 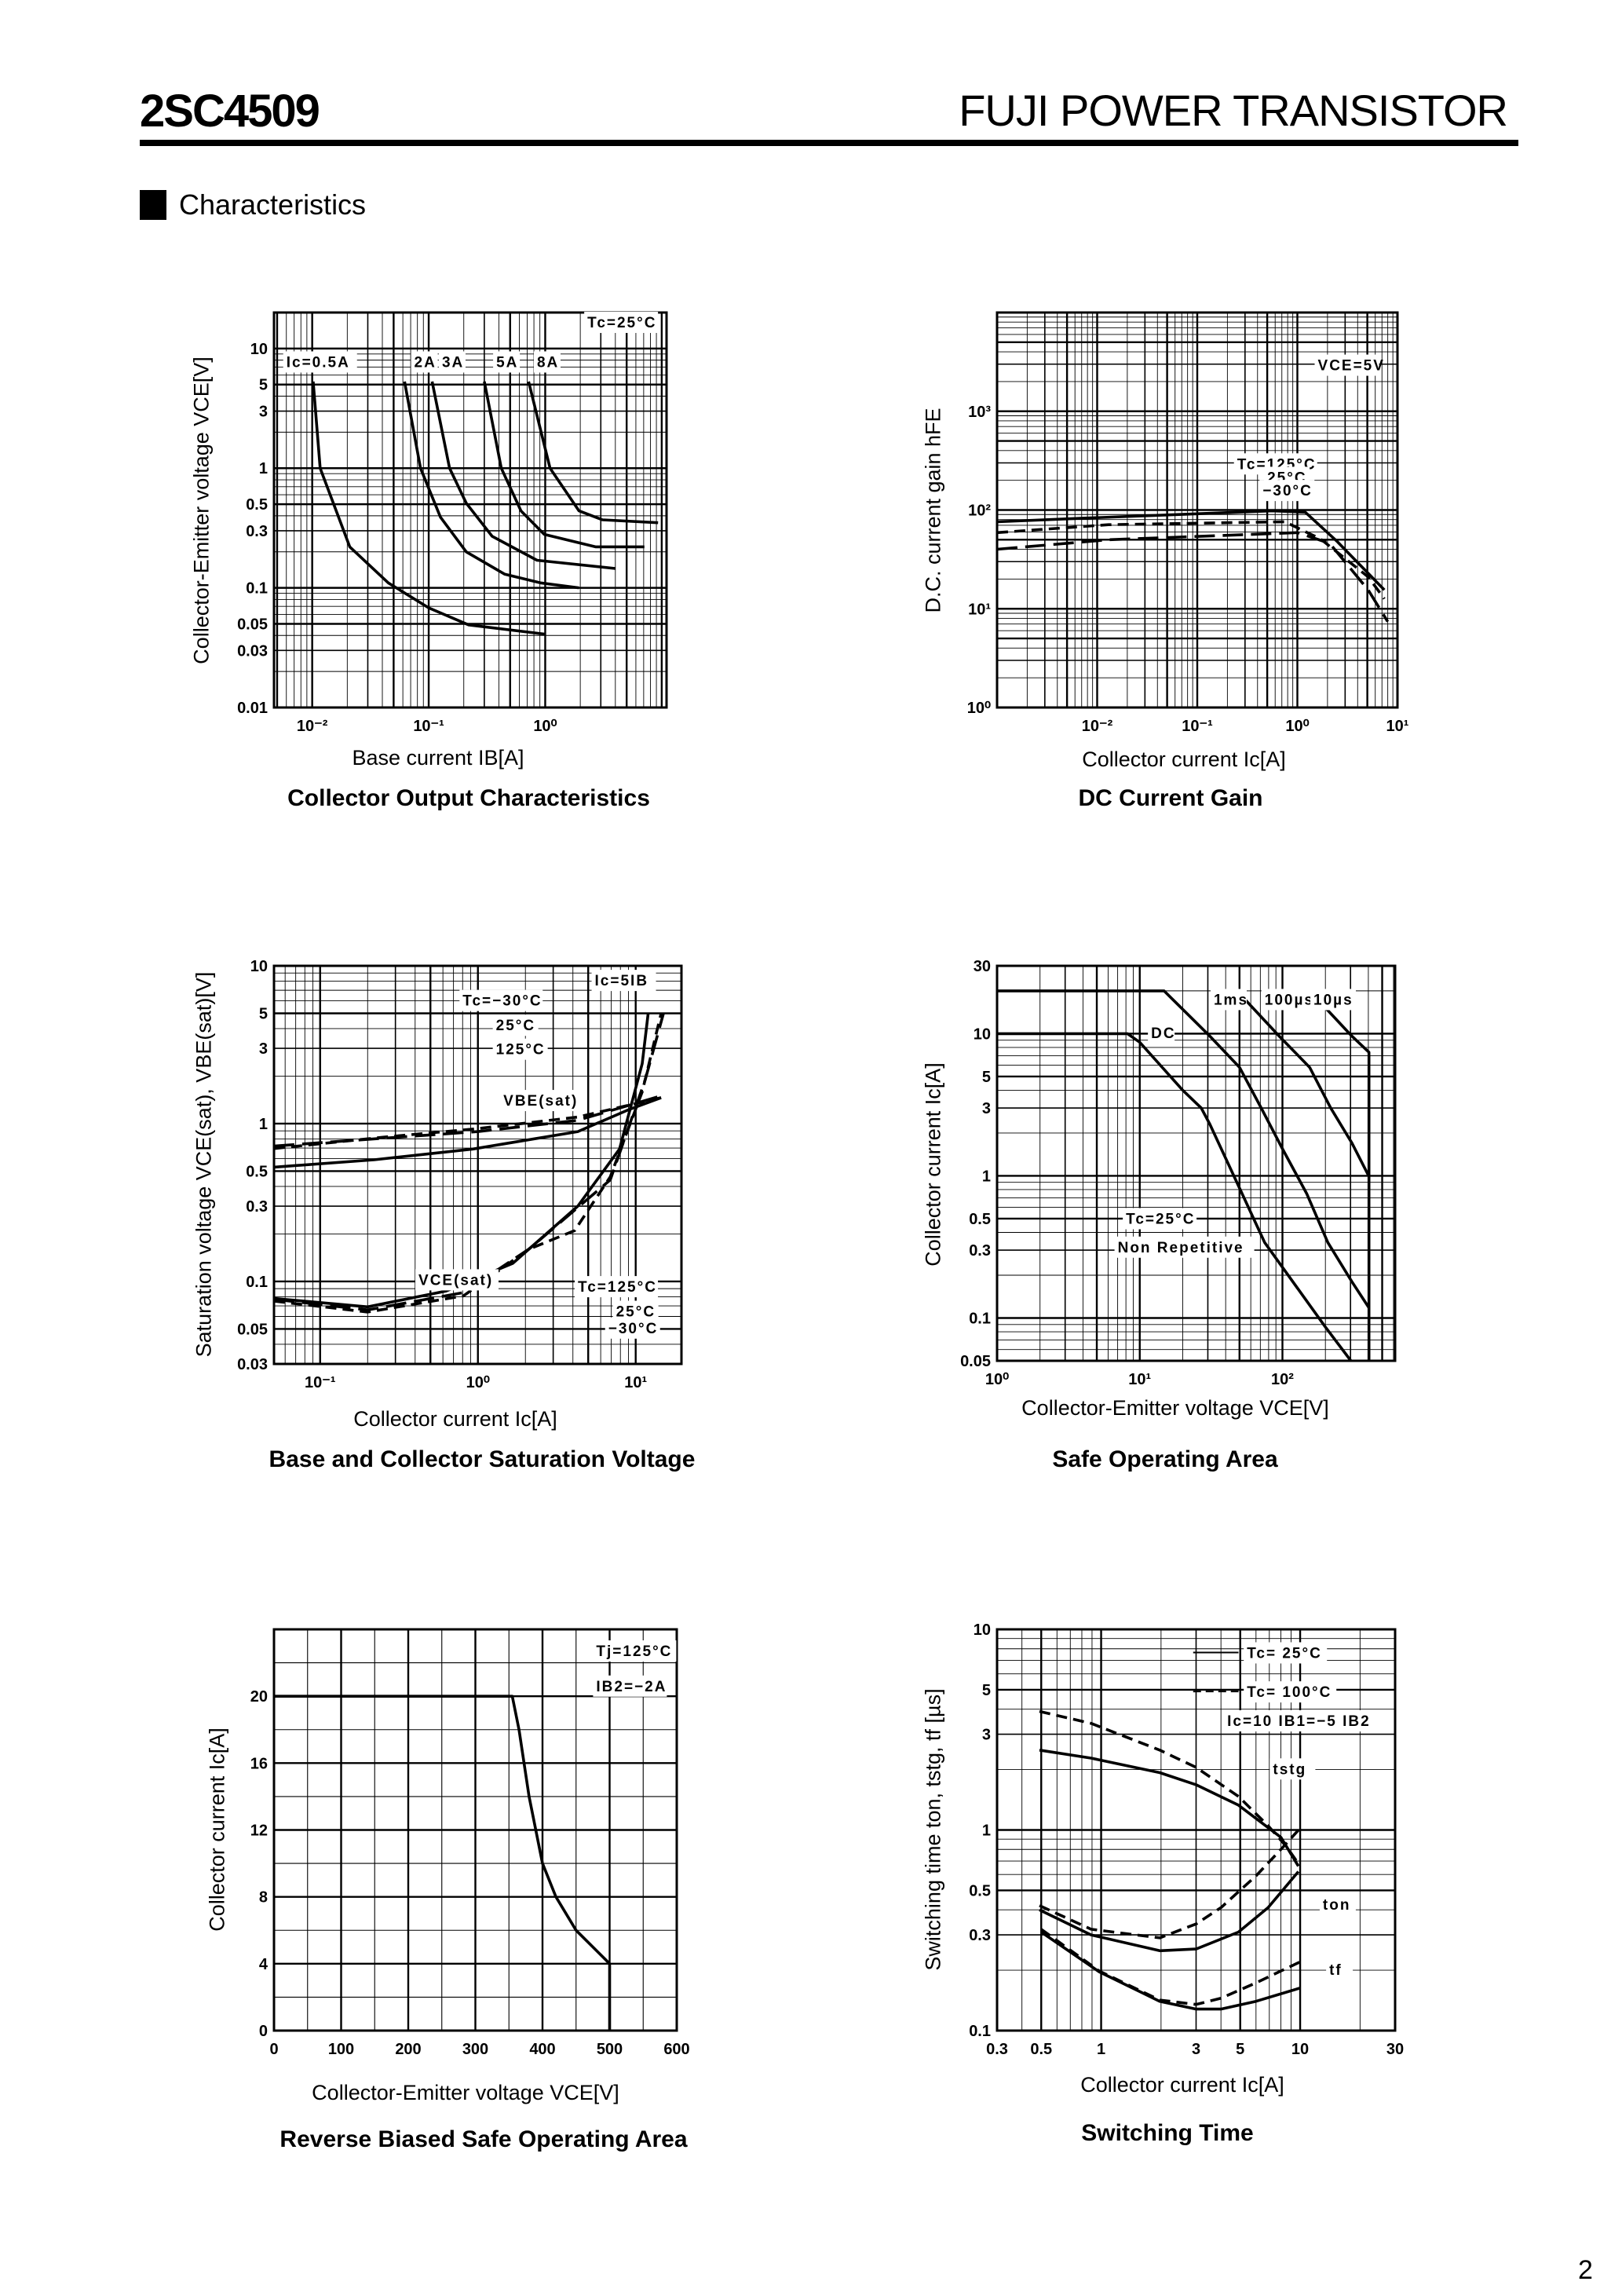 I want to click on y-tick-label: 0.3, so click(x=257, y=531).